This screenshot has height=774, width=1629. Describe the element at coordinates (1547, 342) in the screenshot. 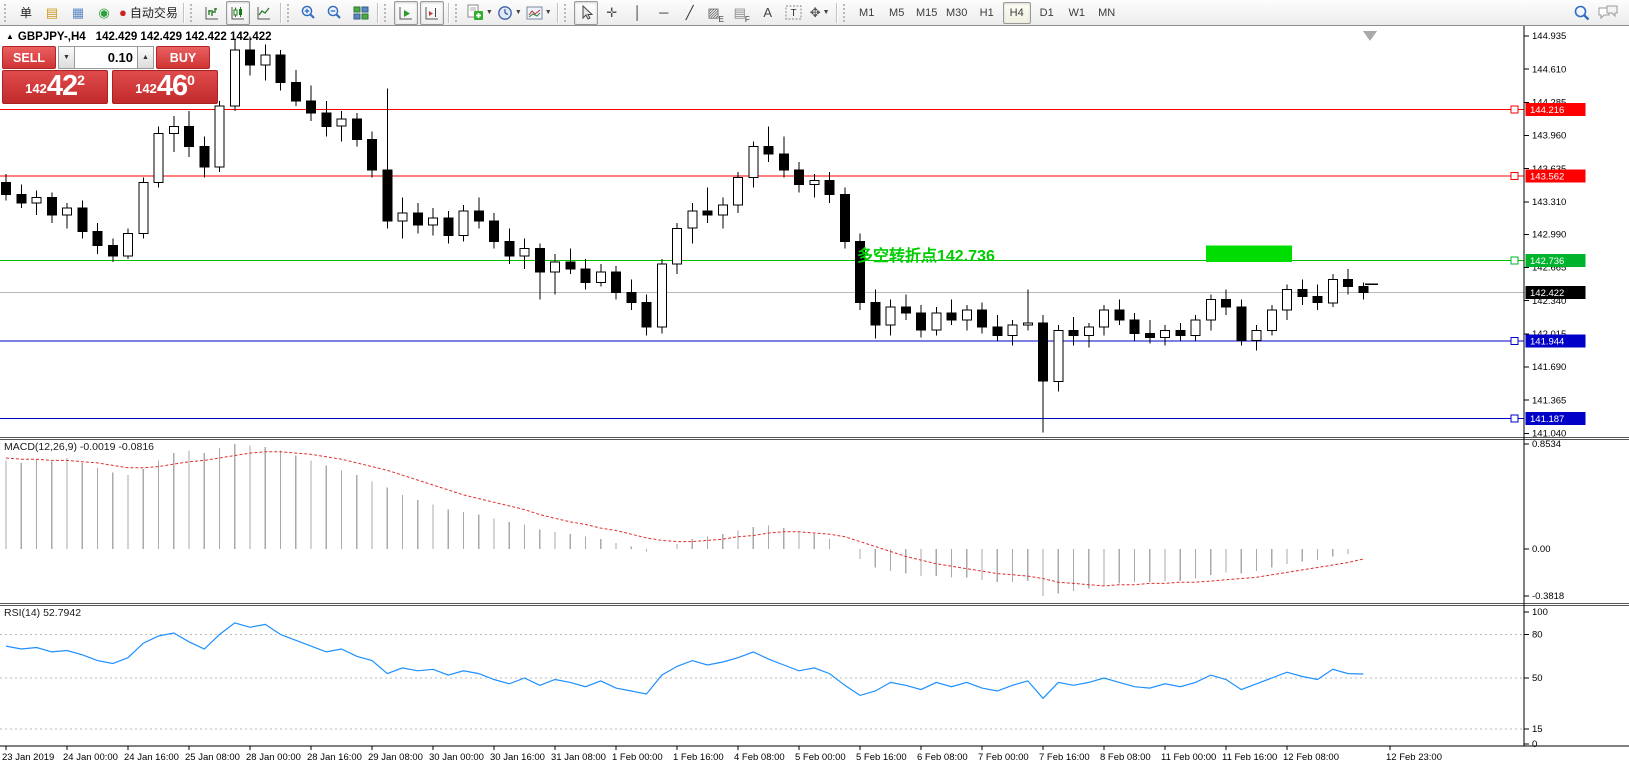

I see `svg-text: 141.944` at that location.